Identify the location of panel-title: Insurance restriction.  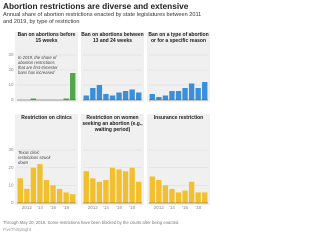
(178, 118).